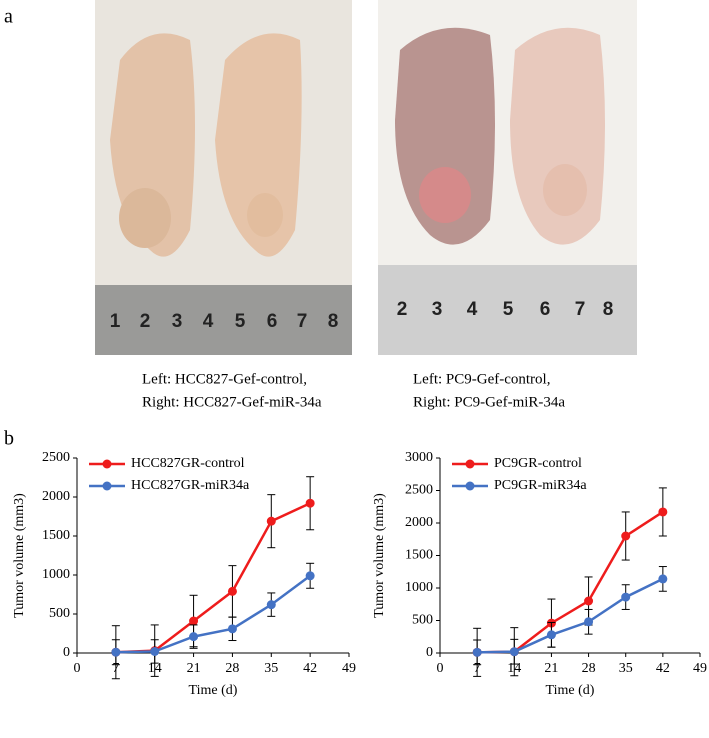  I want to click on ruler-digit: 1, so click(115, 321).